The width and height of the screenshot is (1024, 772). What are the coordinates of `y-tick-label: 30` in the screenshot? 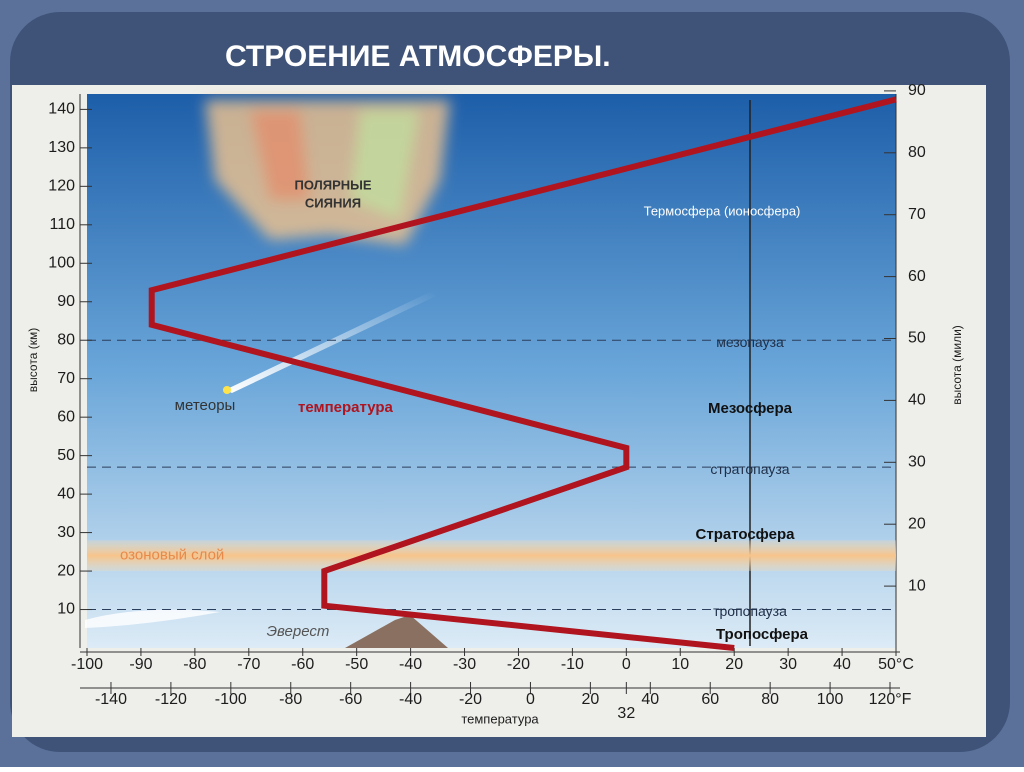 It's located at (66, 532).